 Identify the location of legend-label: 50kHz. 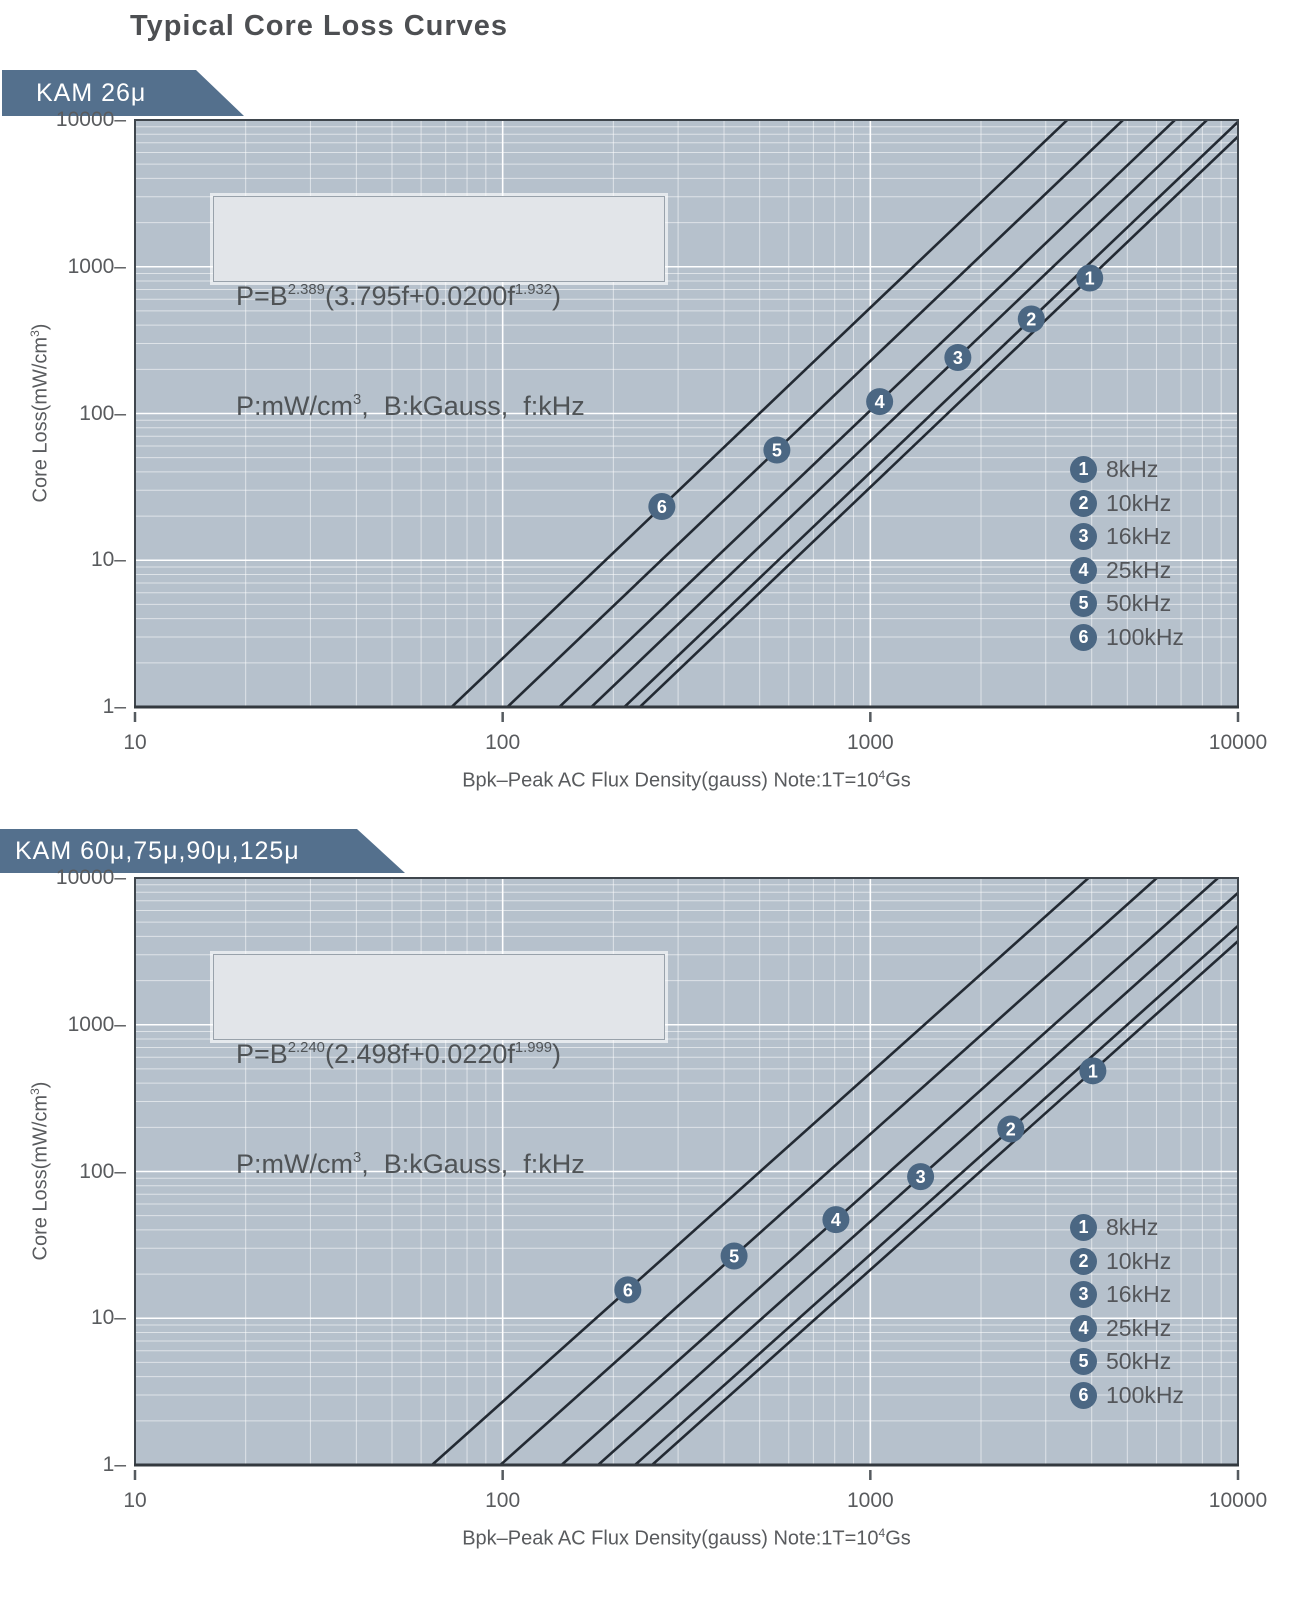
(1139, 1361).